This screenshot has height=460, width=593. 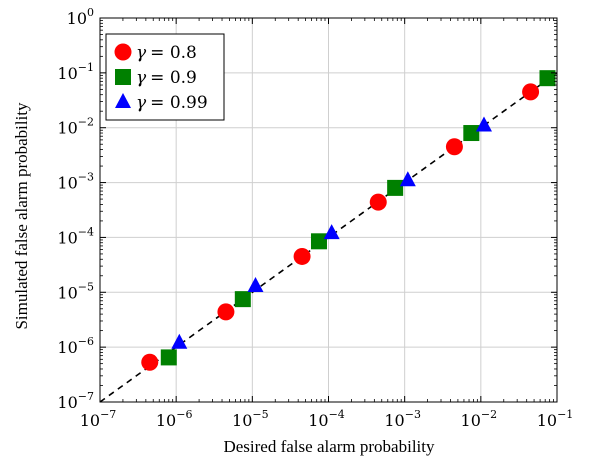 What do you see at coordinates (174, 419) in the screenshot?
I see `x-tick-label: 10⁻⁶` at bounding box center [174, 419].